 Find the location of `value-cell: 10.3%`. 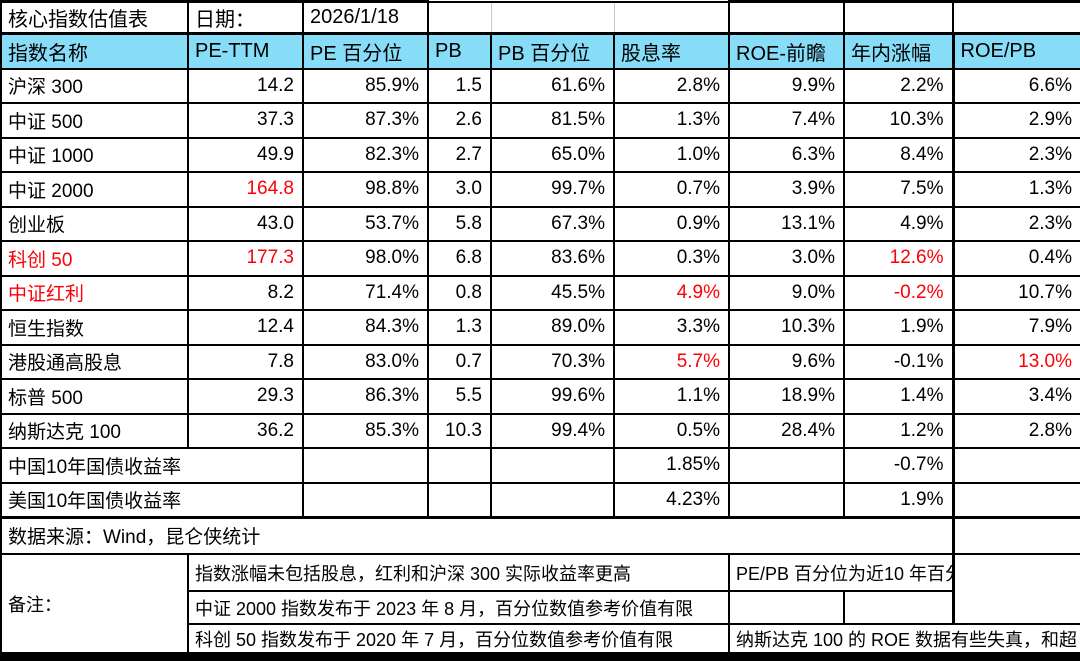

value-cell: 10.3% is located at coordinates (898, 120).